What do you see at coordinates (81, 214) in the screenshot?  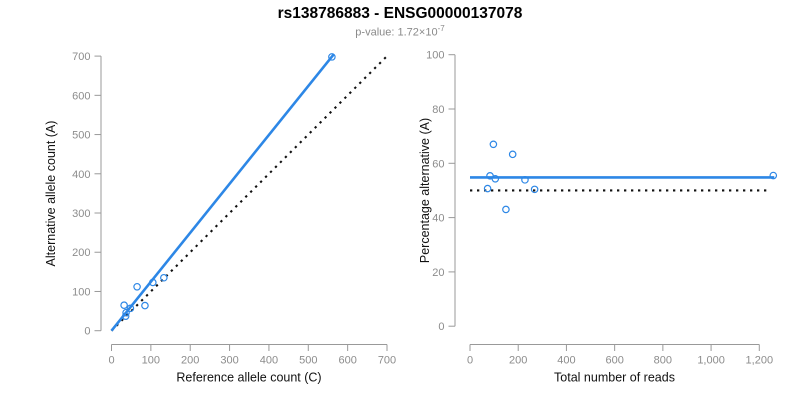 I see `y-tick-label: 300` at bounding box center [81, 214].